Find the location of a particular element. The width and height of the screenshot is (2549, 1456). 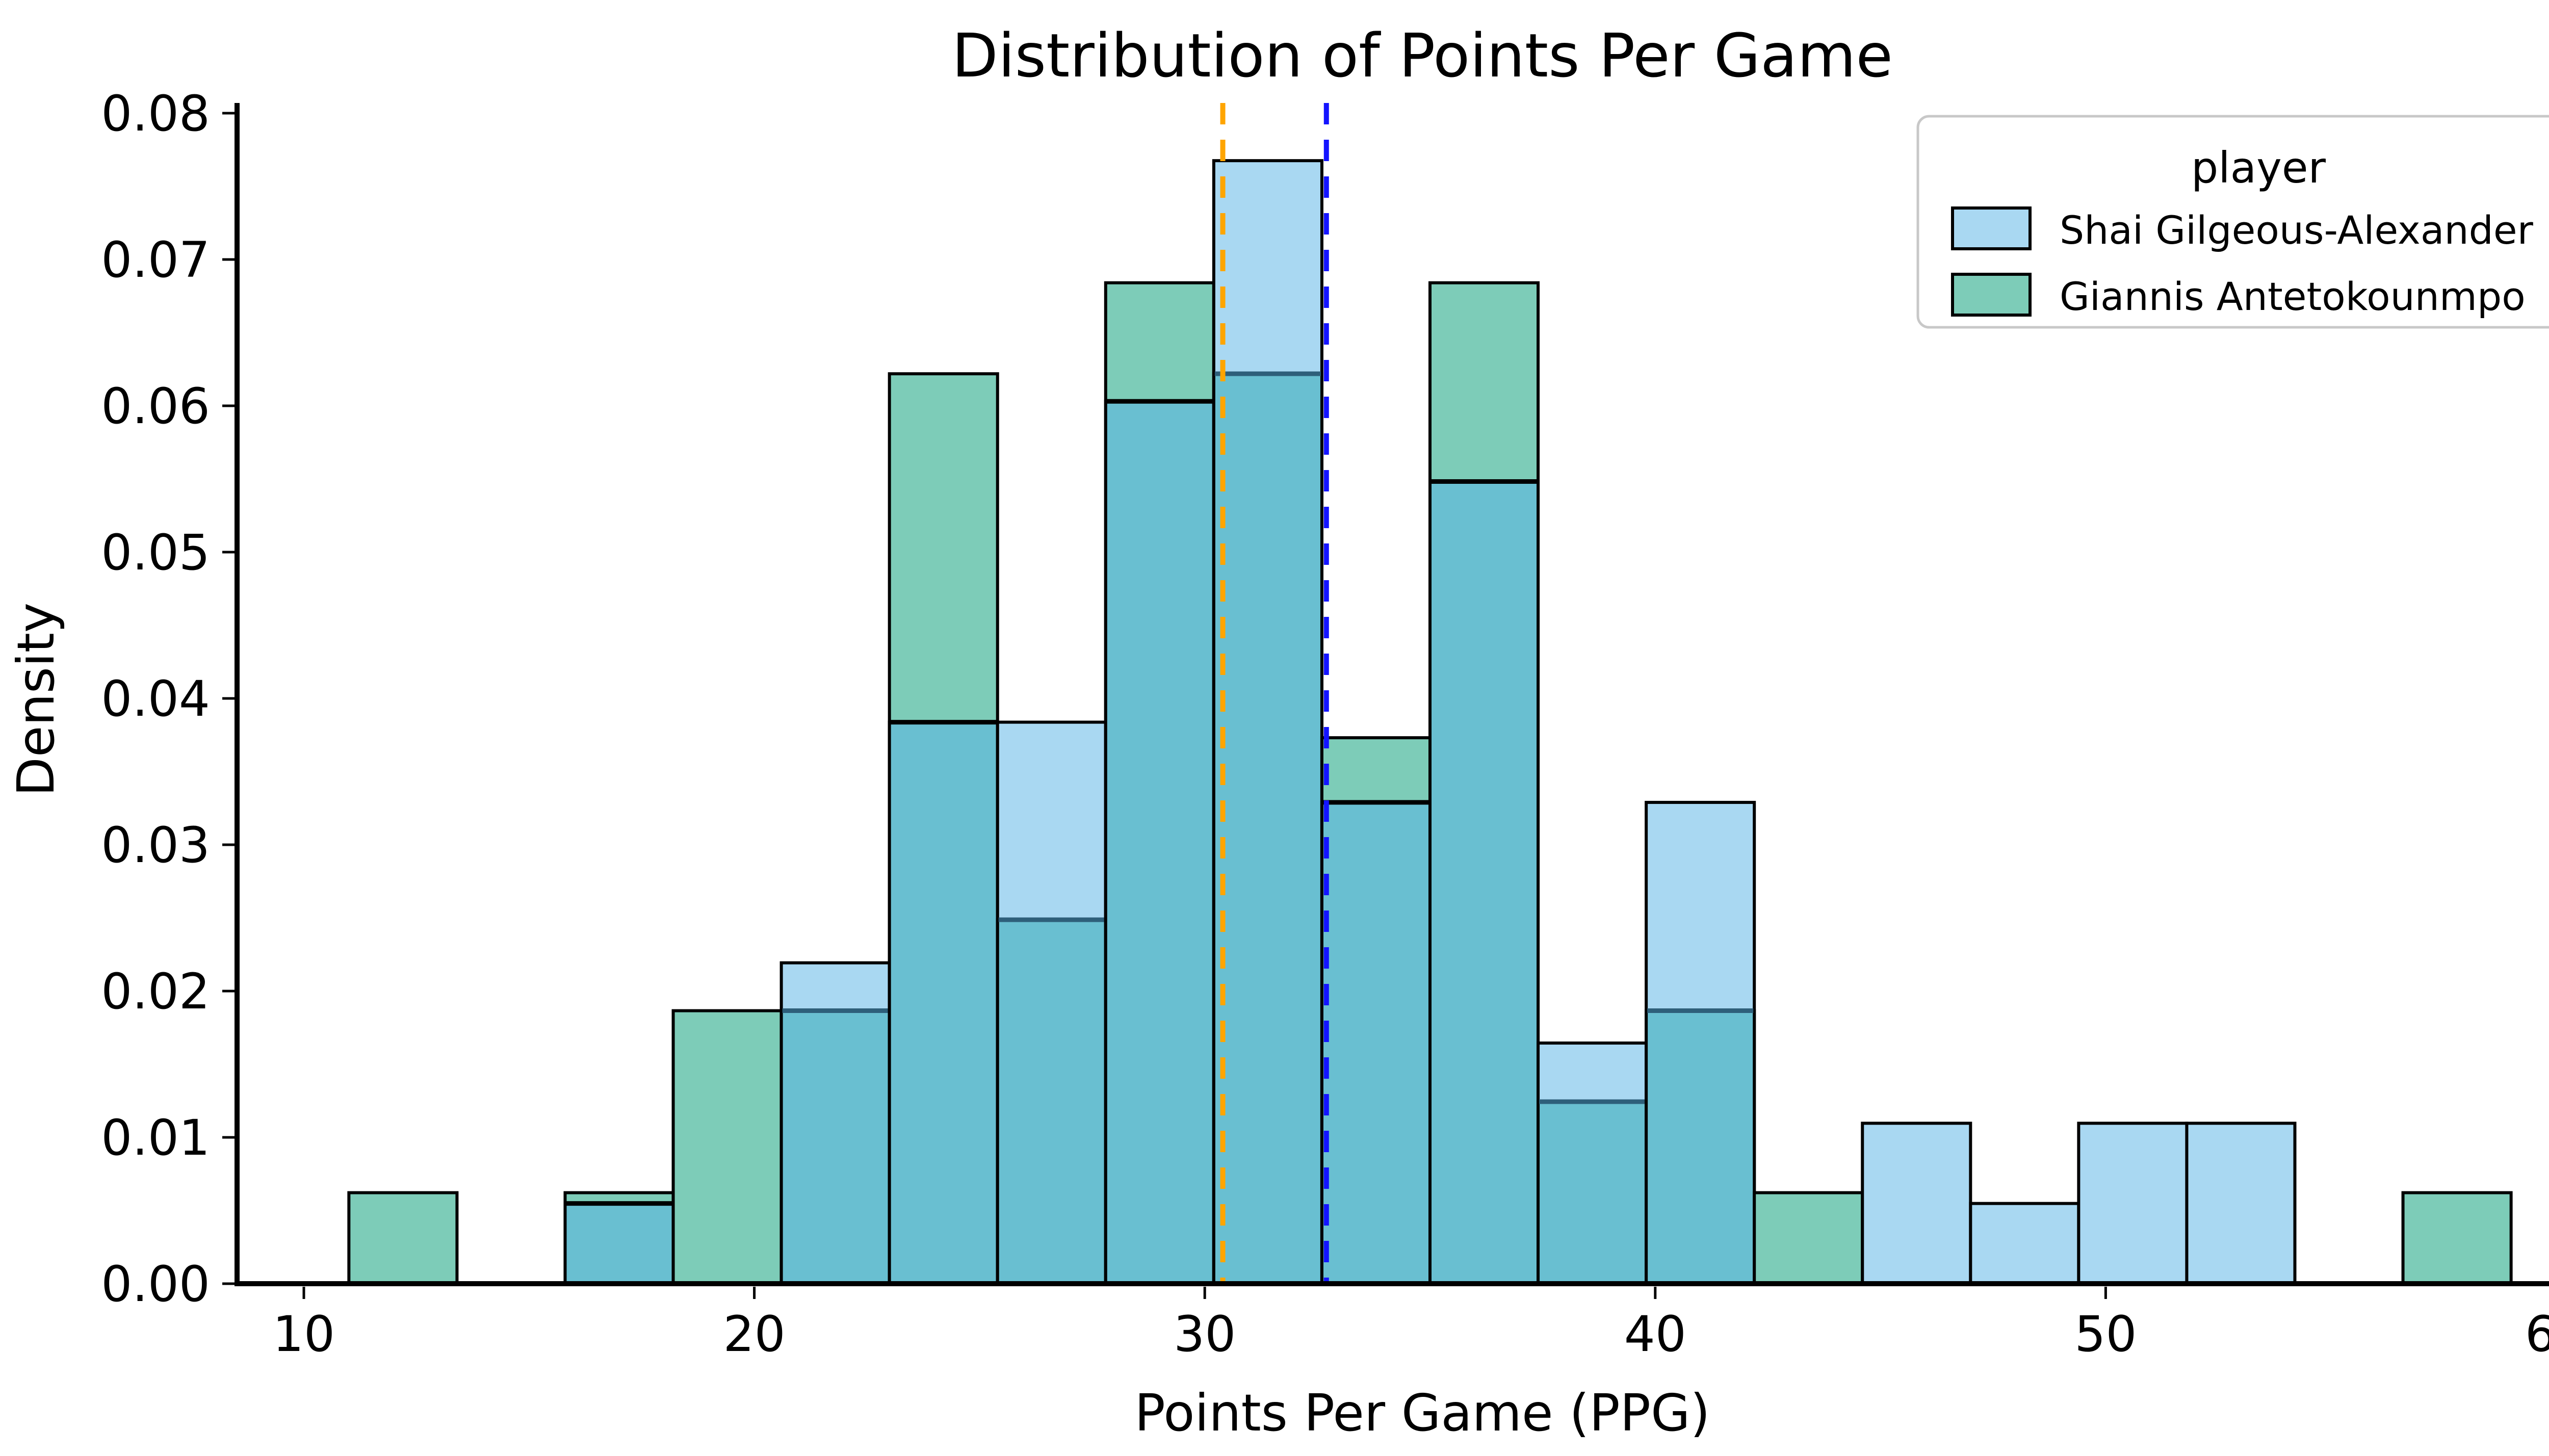

x-tick-label: 30 is located at coordinates (1205, 1334).